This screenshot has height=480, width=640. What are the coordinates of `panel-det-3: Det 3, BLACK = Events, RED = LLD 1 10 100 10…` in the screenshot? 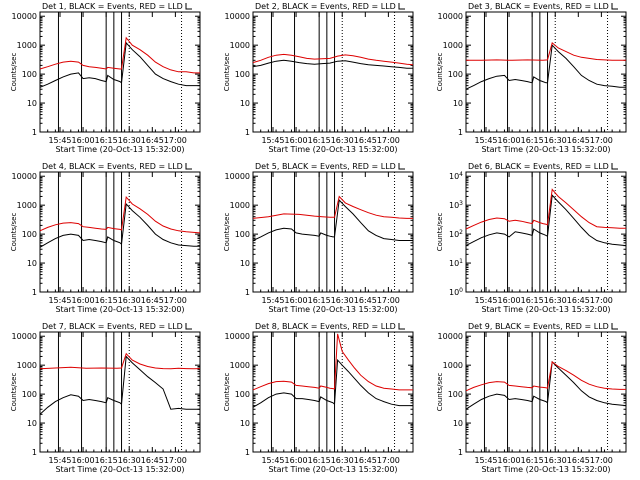 It's located at (531, 78).